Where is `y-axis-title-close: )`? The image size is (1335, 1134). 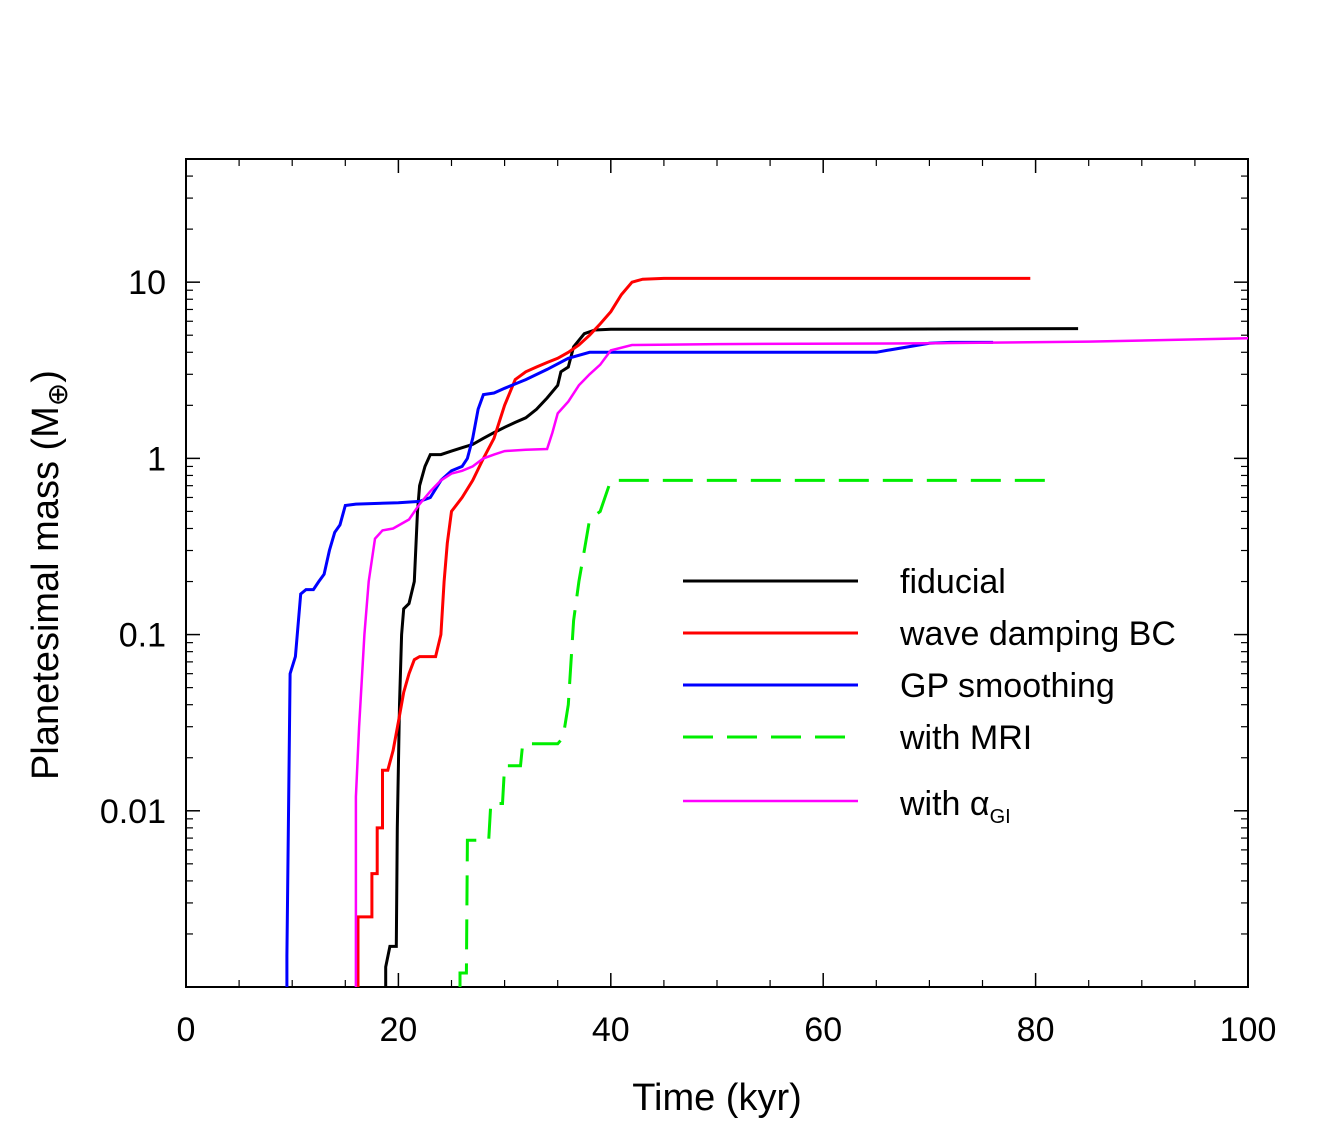 y-axis-title-close: ) is located at coordinates (46, 376).